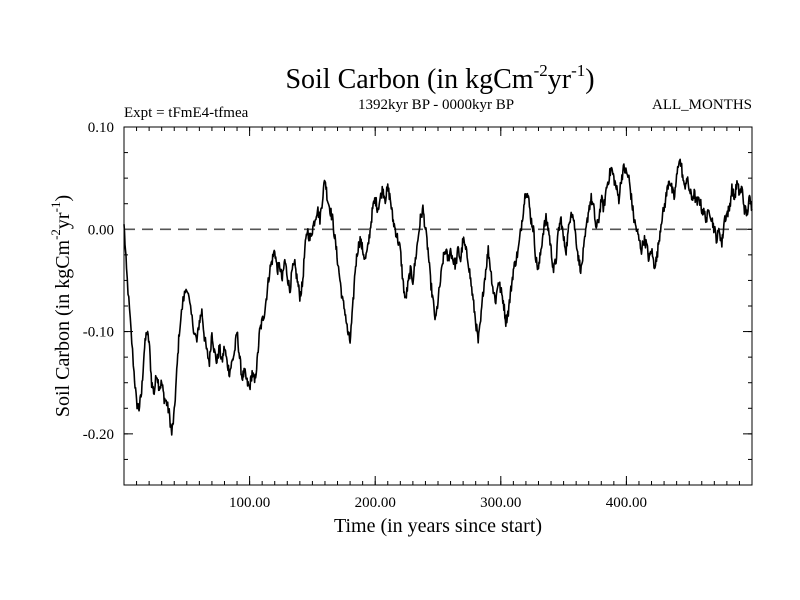 Image resolution: width=800 pixels, height=600 pixels. I want to click on chart-title: Soil Carbon (in kgCm-2yr-1), so click(439, 78).